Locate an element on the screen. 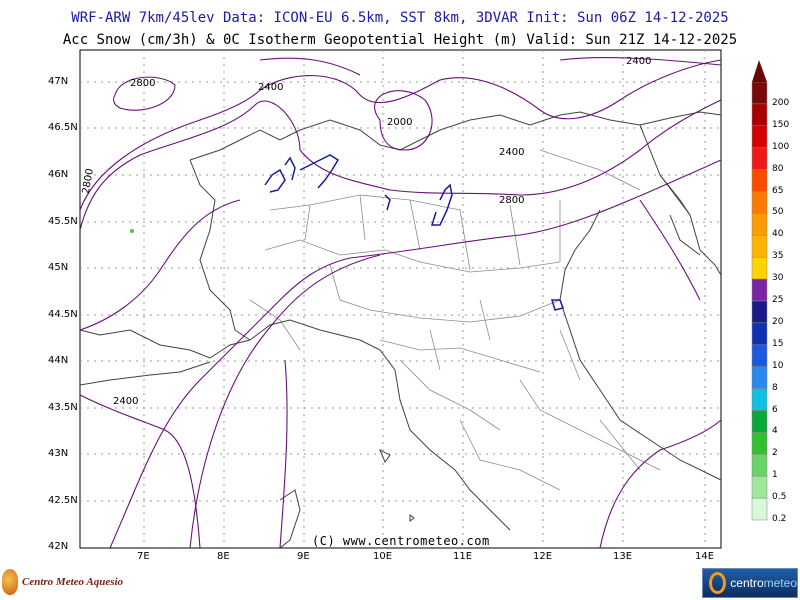 The image size is (800, 600). lon-label: 9E is located at coordinates (303, 556).